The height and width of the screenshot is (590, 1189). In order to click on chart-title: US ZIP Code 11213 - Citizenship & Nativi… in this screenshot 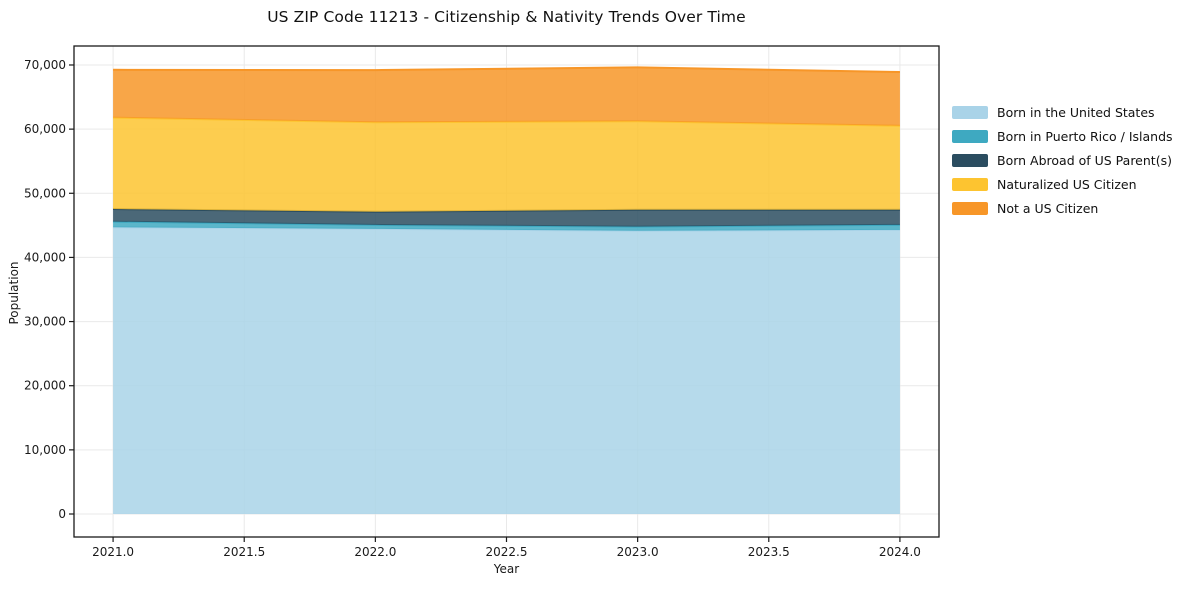, I will do `click(506, 17)`.